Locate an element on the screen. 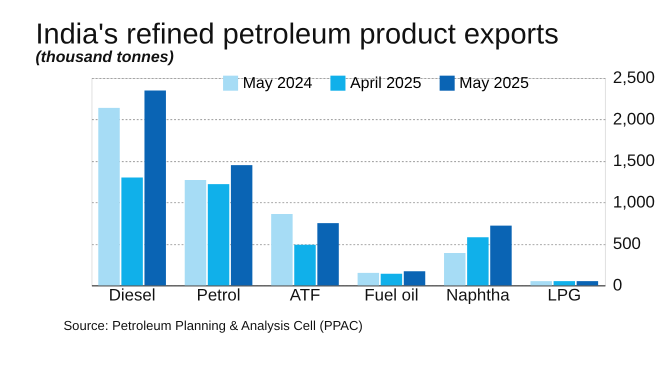 This screenshot has width=660, height=374. x-tick-label: ATF is located at coordinates (305, 295).